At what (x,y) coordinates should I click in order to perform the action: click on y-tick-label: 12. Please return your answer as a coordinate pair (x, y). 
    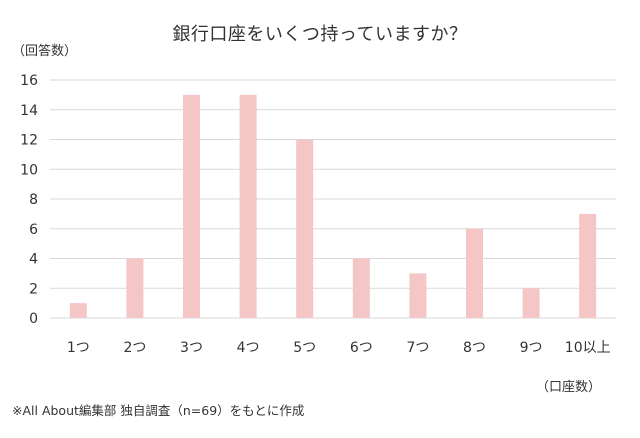
    Looking at the image, I should click on (29, 141).